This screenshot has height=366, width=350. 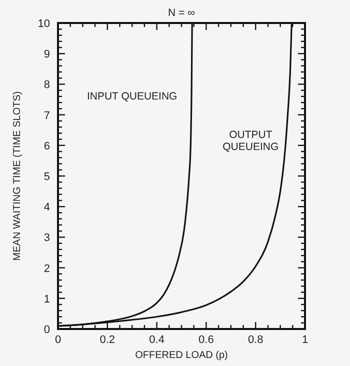 What do you see at coordinates (17, 176) in the screenshot?
I see `y-axis-title: MEAN WAITING TIME (TIME SLOTS)` at bounding box center [17, 176].